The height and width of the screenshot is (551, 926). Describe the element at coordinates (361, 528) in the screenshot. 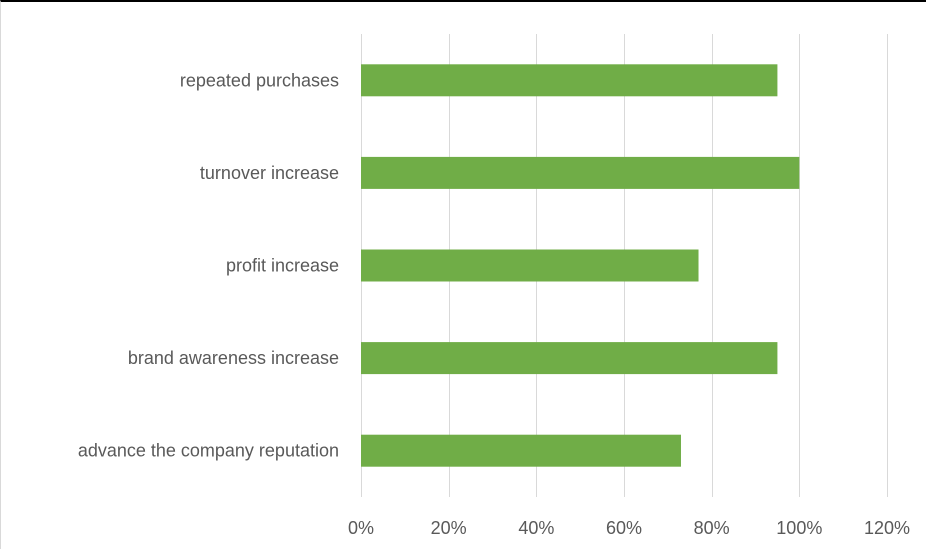

I see `x-tick-label: 0%` at that location.